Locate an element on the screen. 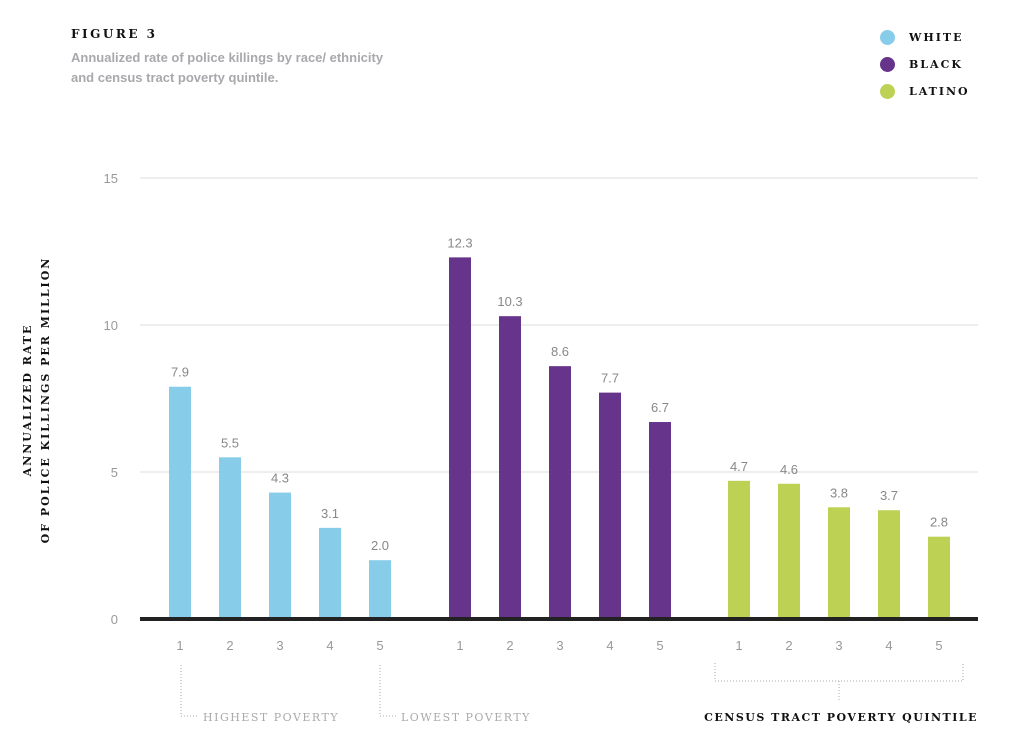  data-label: 4.3 is located at coordinates (280, 478).